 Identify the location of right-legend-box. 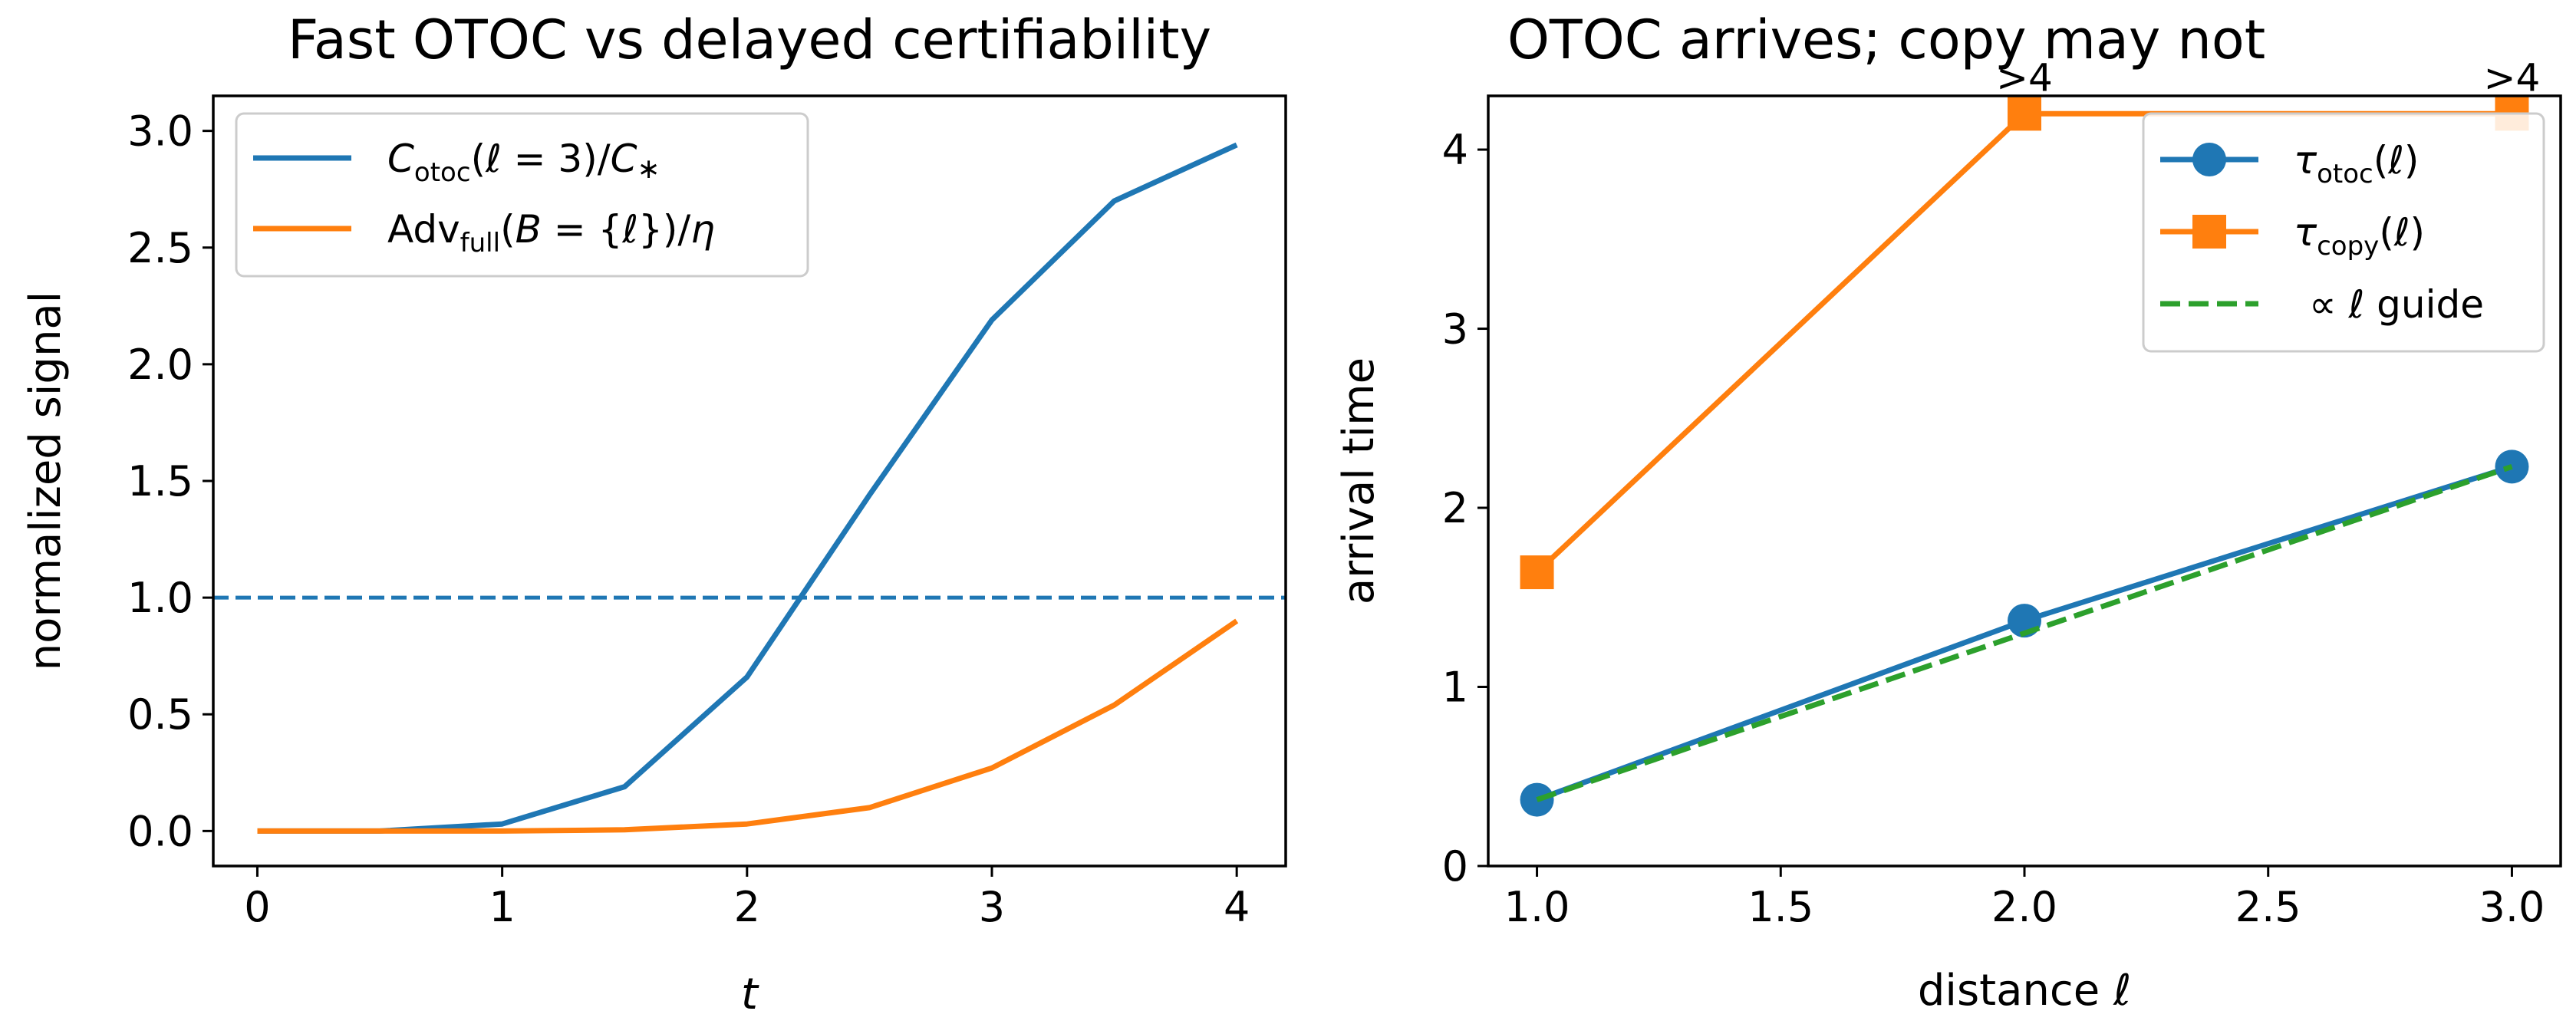
(2343, 232).